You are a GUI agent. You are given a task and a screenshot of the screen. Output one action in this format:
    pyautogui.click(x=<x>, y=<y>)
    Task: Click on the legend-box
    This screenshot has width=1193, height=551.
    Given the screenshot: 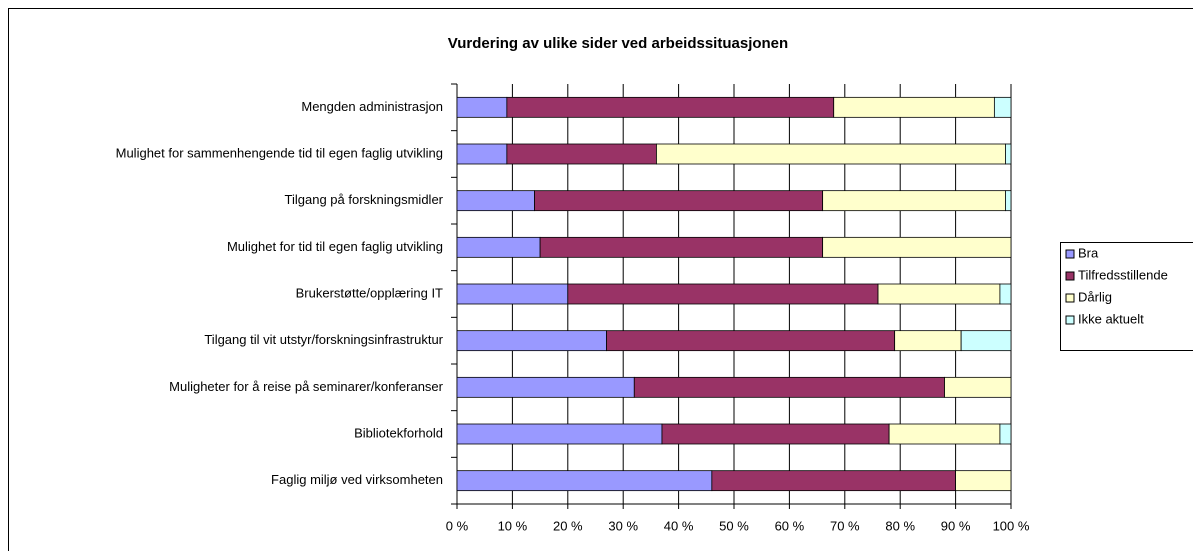 What is the action you would take?
    pyautogui.click(x=1126, y=296)
    